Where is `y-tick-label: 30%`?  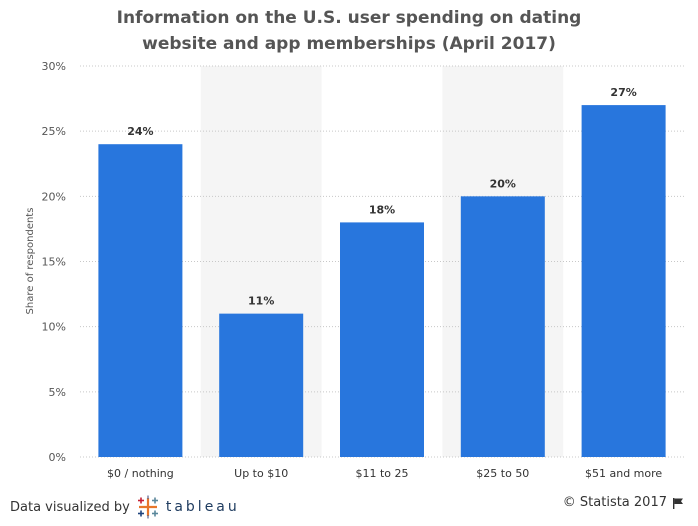 y-tick-label: 30% is located at coordinates (54, 66).